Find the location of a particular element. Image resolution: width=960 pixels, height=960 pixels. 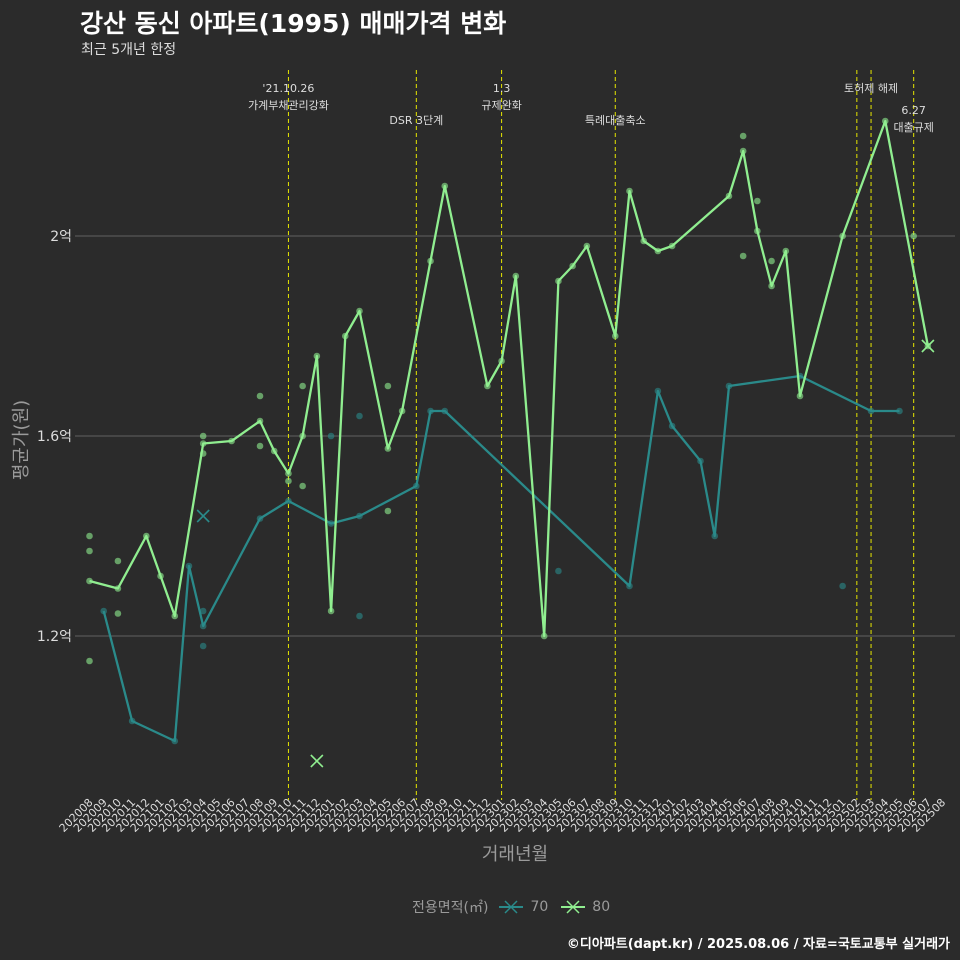

legend: 전용면적(㎡) 70 80 is located at coordinates (517, 907).